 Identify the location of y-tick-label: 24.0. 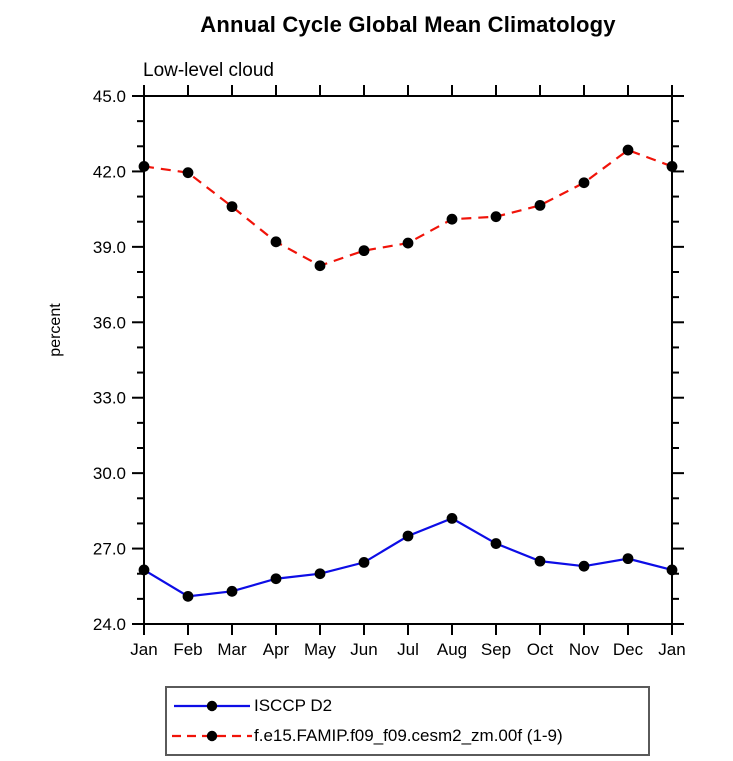
(109, 624).